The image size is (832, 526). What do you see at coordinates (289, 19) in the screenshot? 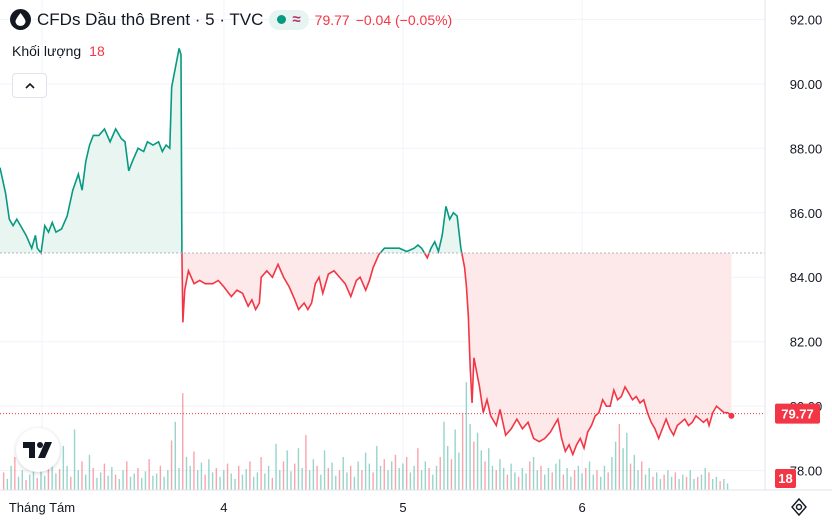
I see `market-status-badge: ≈` at bounding box center [289, 19].